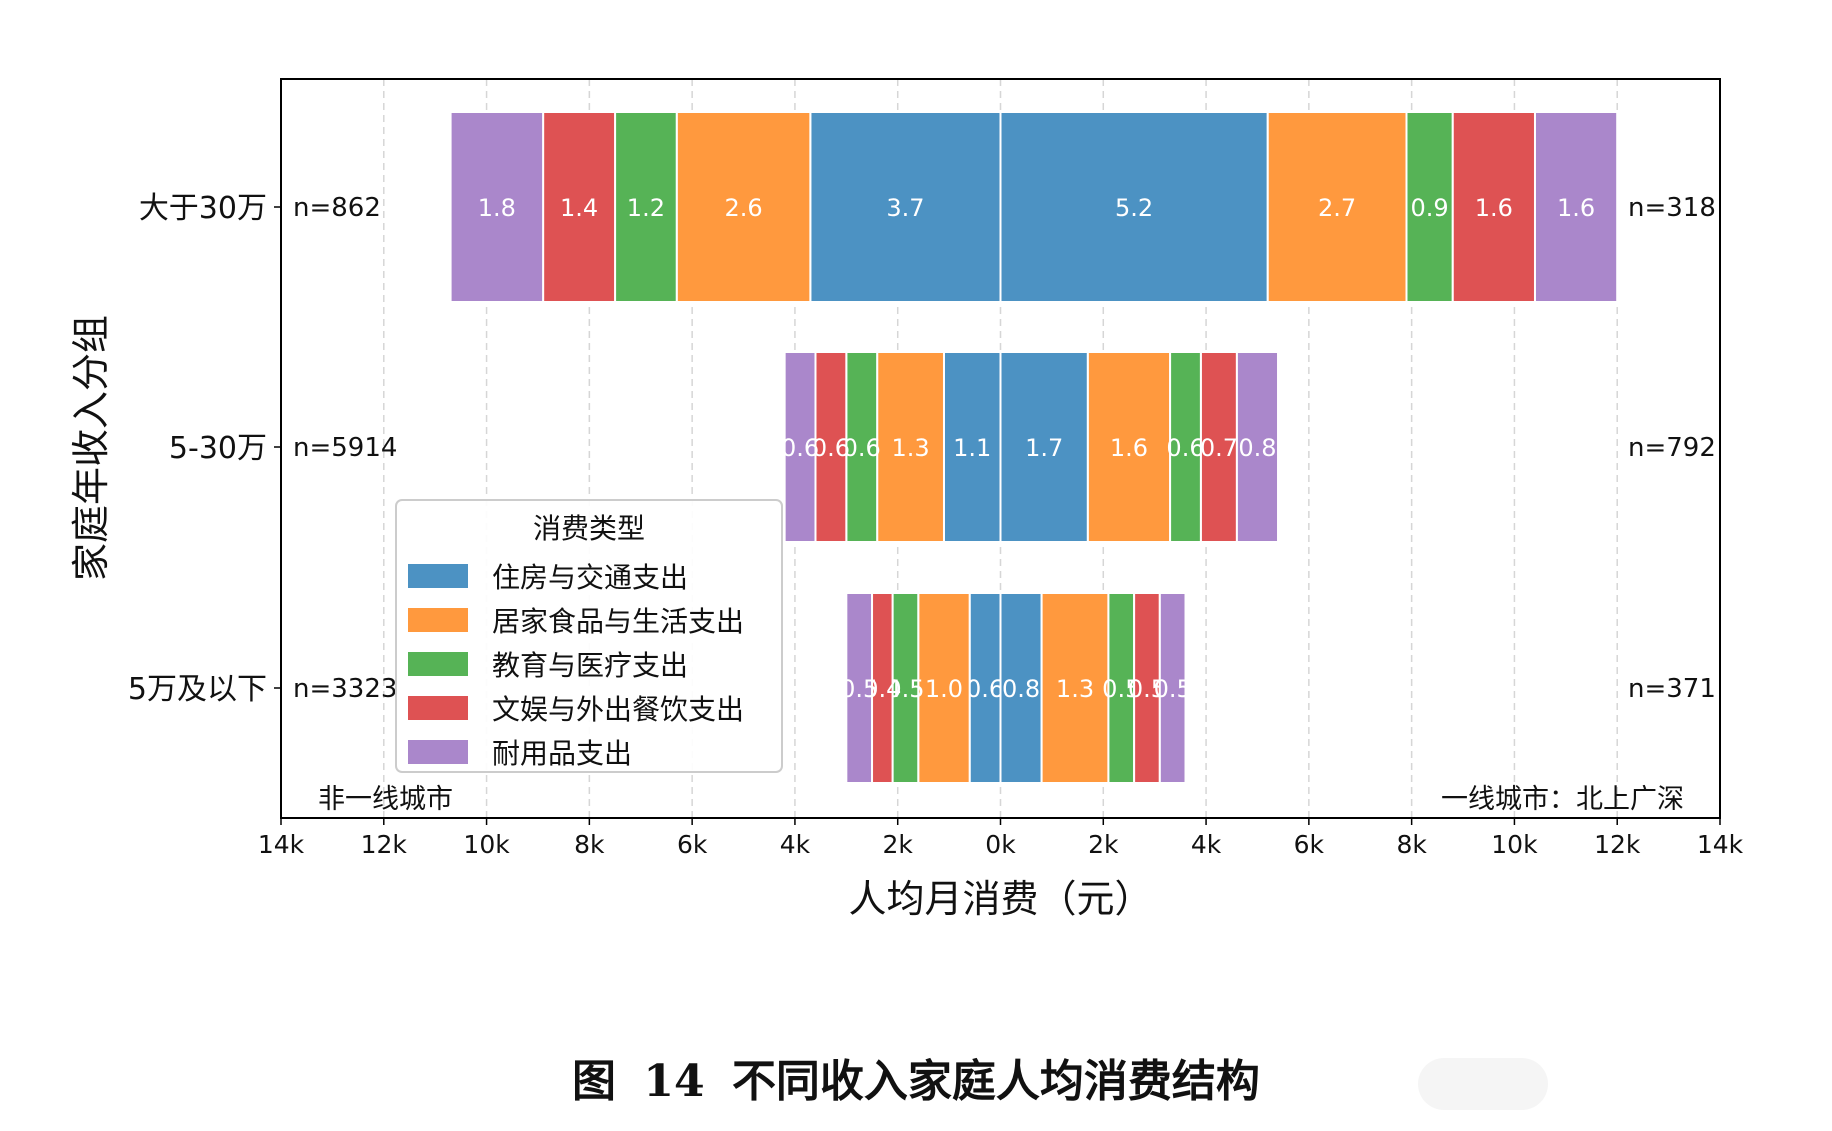  Describe the element at coordinates (972, 448) in the screenshot. I see `bar-value-label: 1.1` at that location.